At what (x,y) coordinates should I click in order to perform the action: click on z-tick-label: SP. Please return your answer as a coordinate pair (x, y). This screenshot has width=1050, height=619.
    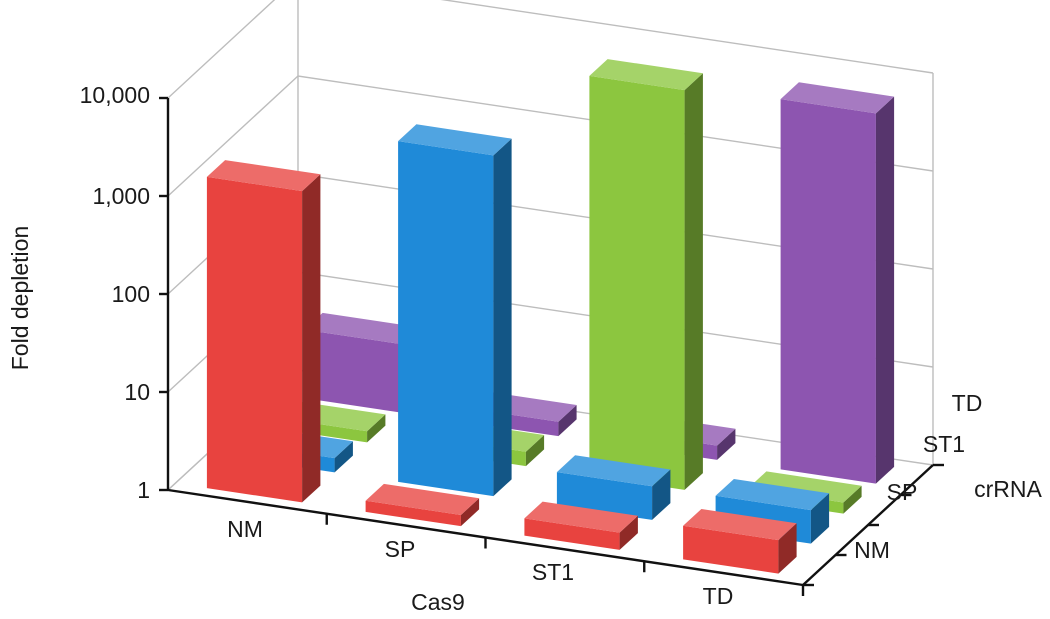
    Looking at the image, I should click on (902, 492).